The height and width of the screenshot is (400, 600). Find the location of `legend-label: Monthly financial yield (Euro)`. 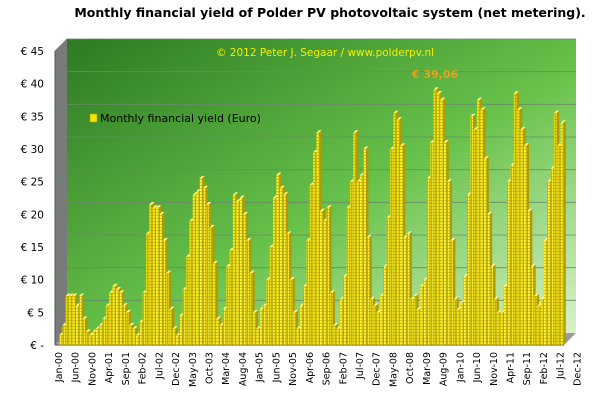

legend-label: Monthly financial yield (Euro) is located at coordinates (180, 118).